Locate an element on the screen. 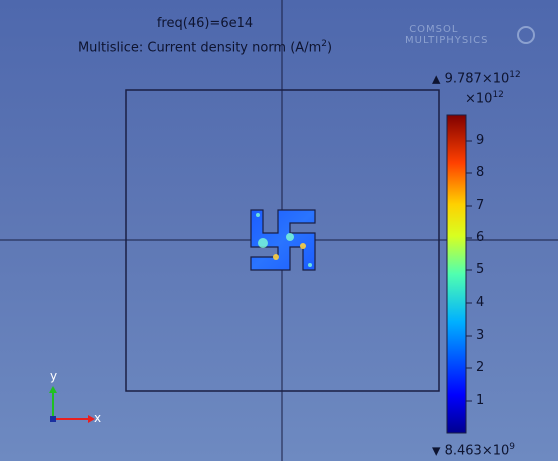  conductor-slice is located at coordinates (283, 240).